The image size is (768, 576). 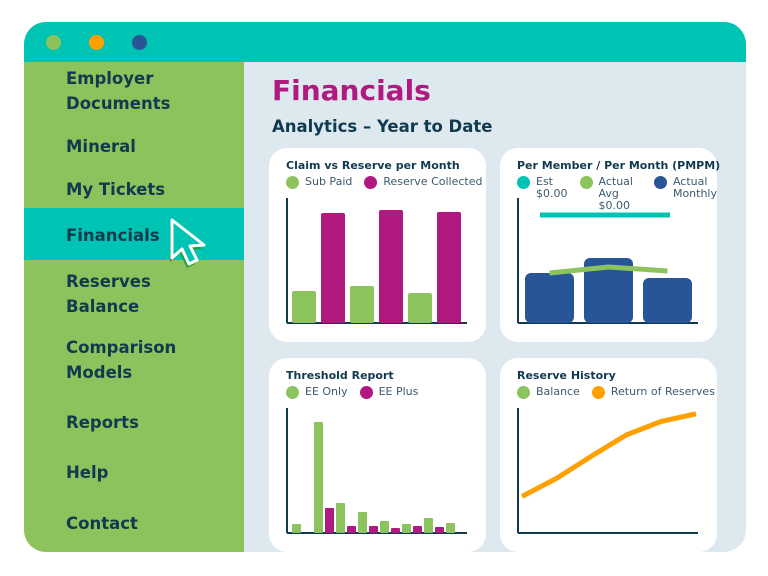 What do you see at coordinates (694, 187) in the screenshot?
I see `legend-label: Actual Monthly` at bounding box center [694, 187].